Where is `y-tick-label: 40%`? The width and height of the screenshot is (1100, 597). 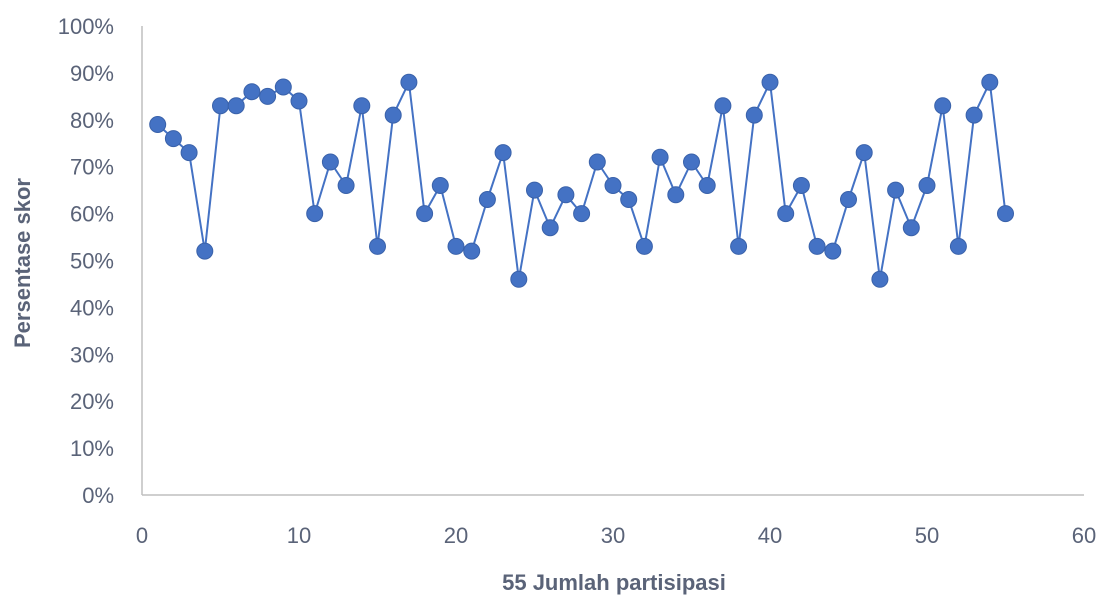
y-tick-label: 40% is located at coordinates (92, 307).